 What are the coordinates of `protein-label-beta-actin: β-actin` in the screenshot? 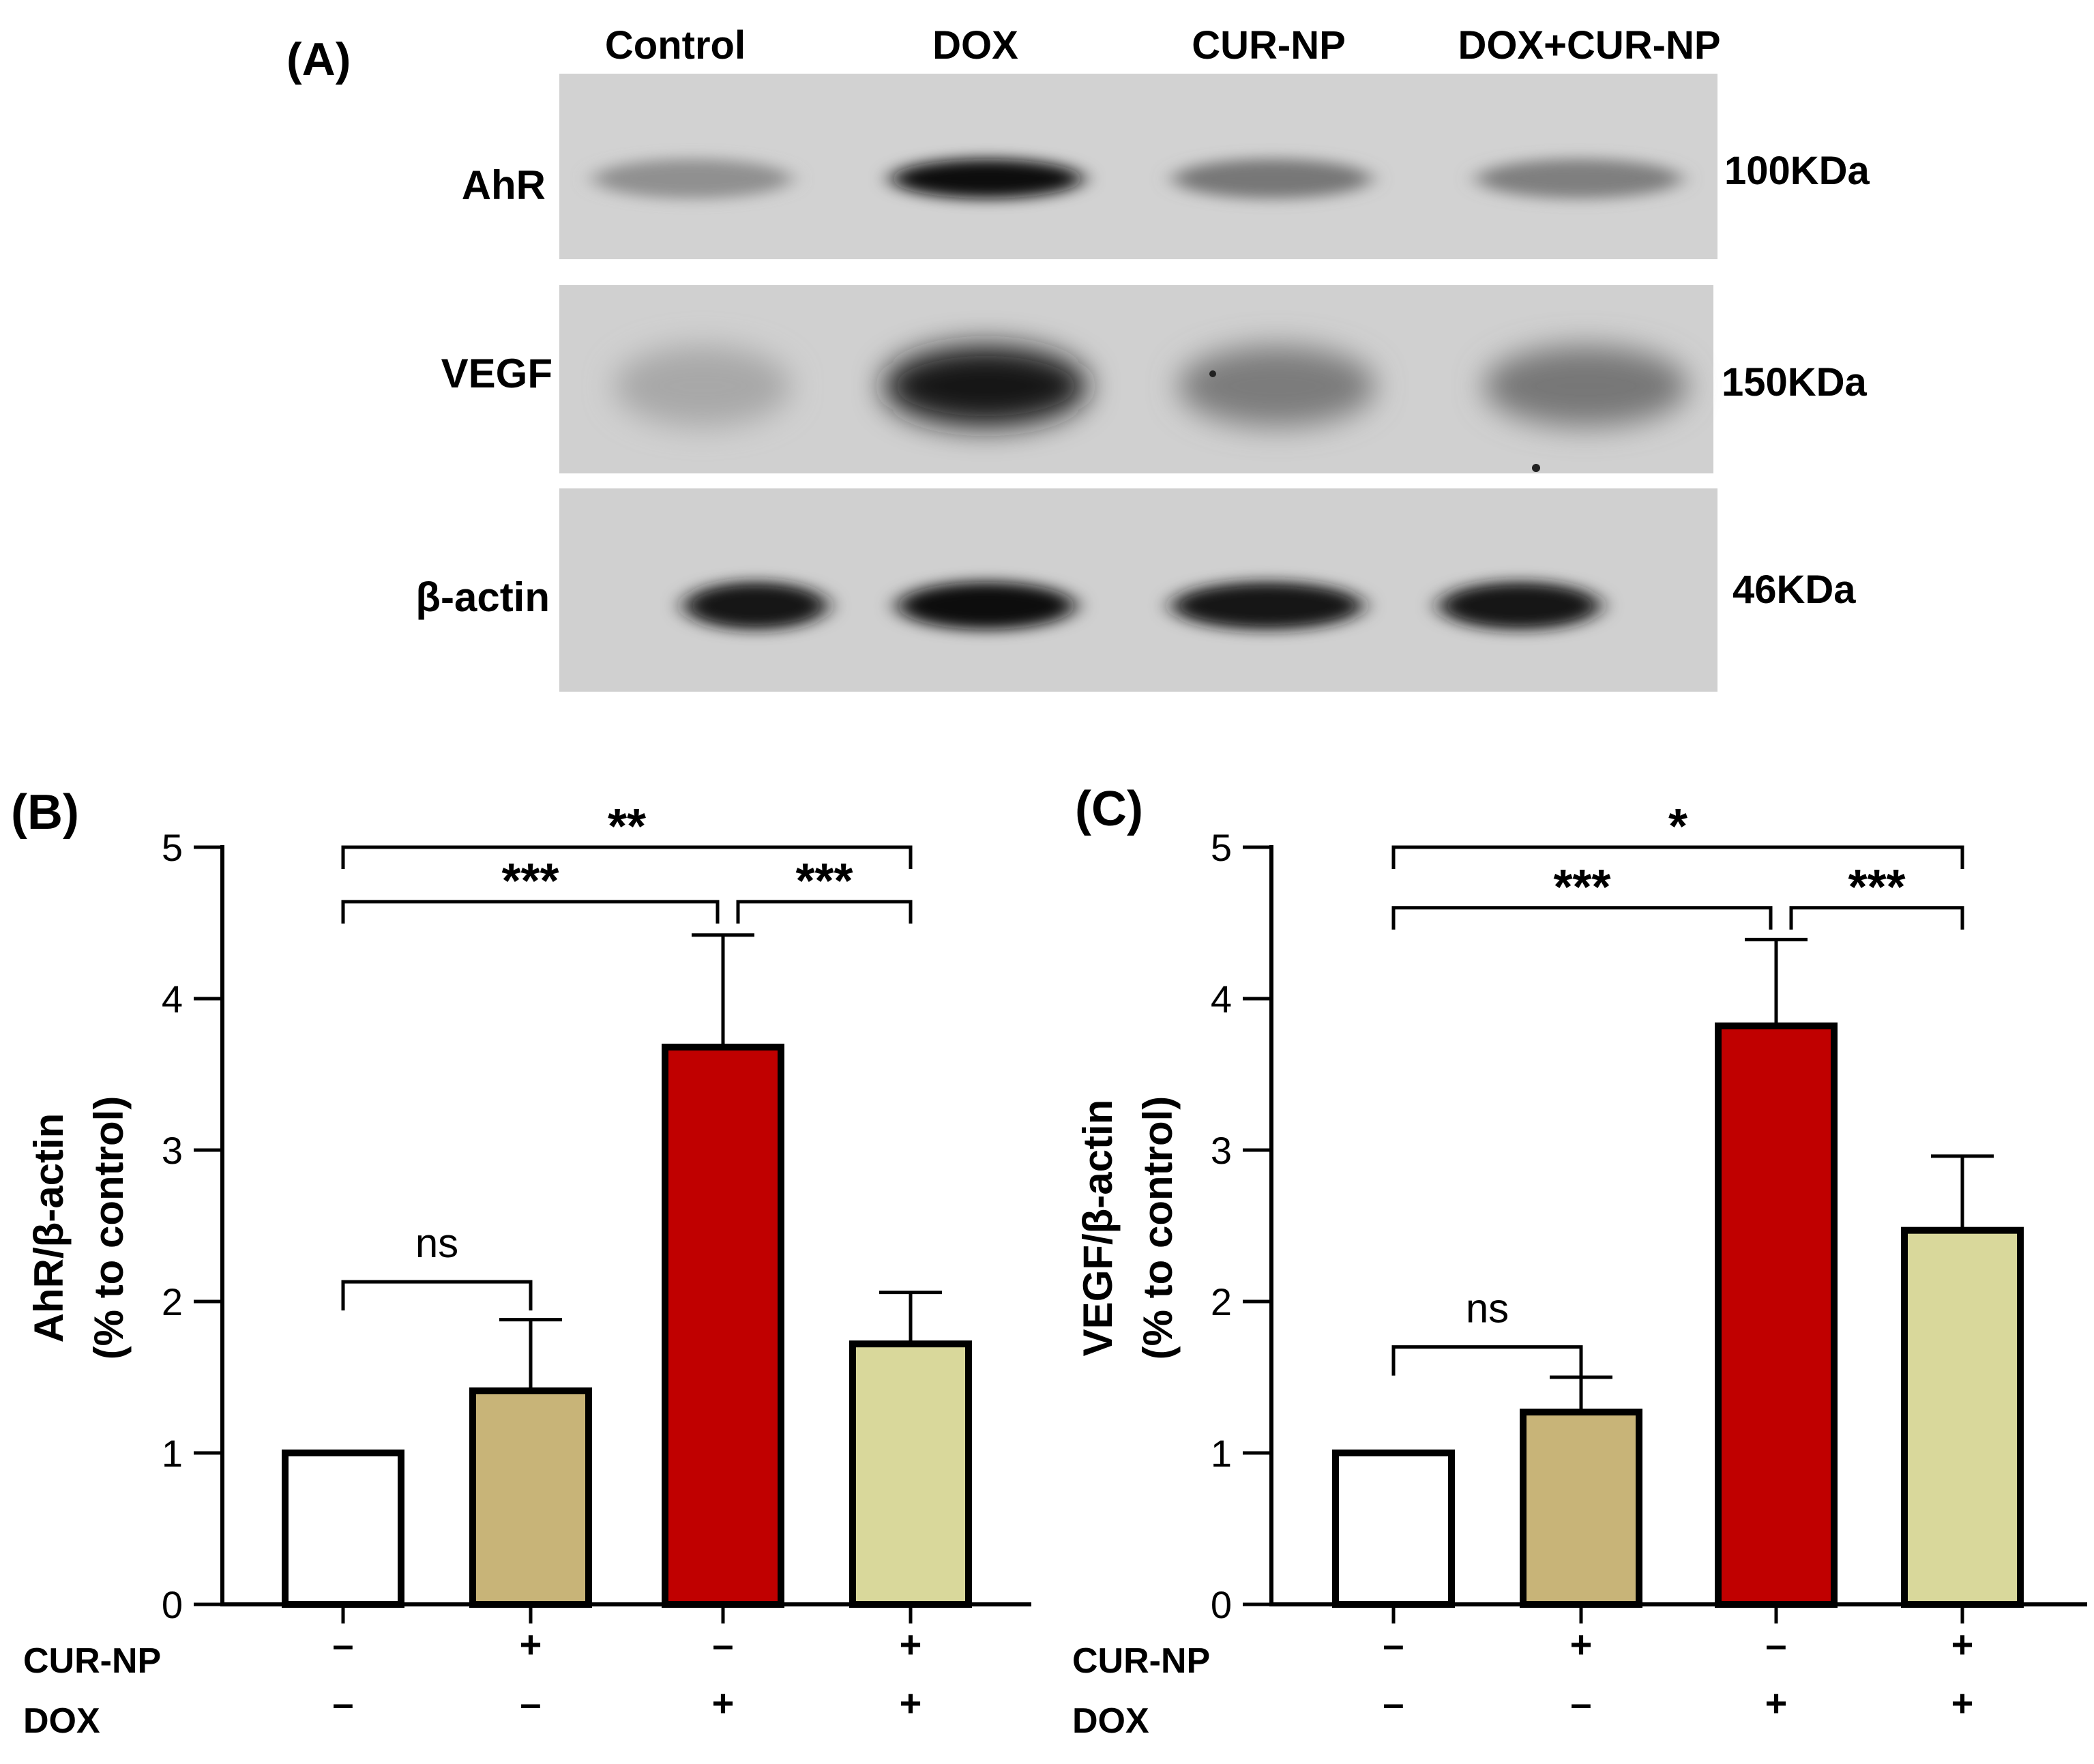 It's located at (482, 597).